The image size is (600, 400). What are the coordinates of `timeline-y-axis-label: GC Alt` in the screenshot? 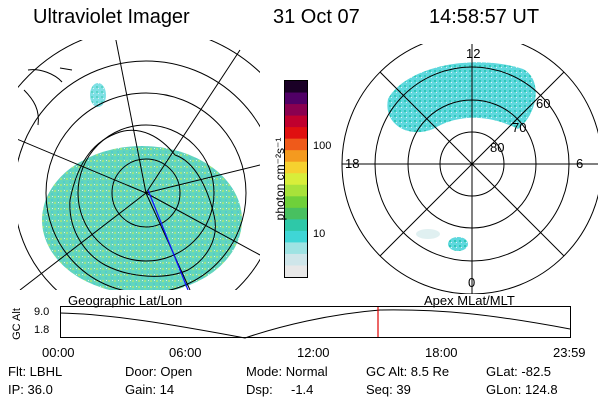 It's located at (17, 324).